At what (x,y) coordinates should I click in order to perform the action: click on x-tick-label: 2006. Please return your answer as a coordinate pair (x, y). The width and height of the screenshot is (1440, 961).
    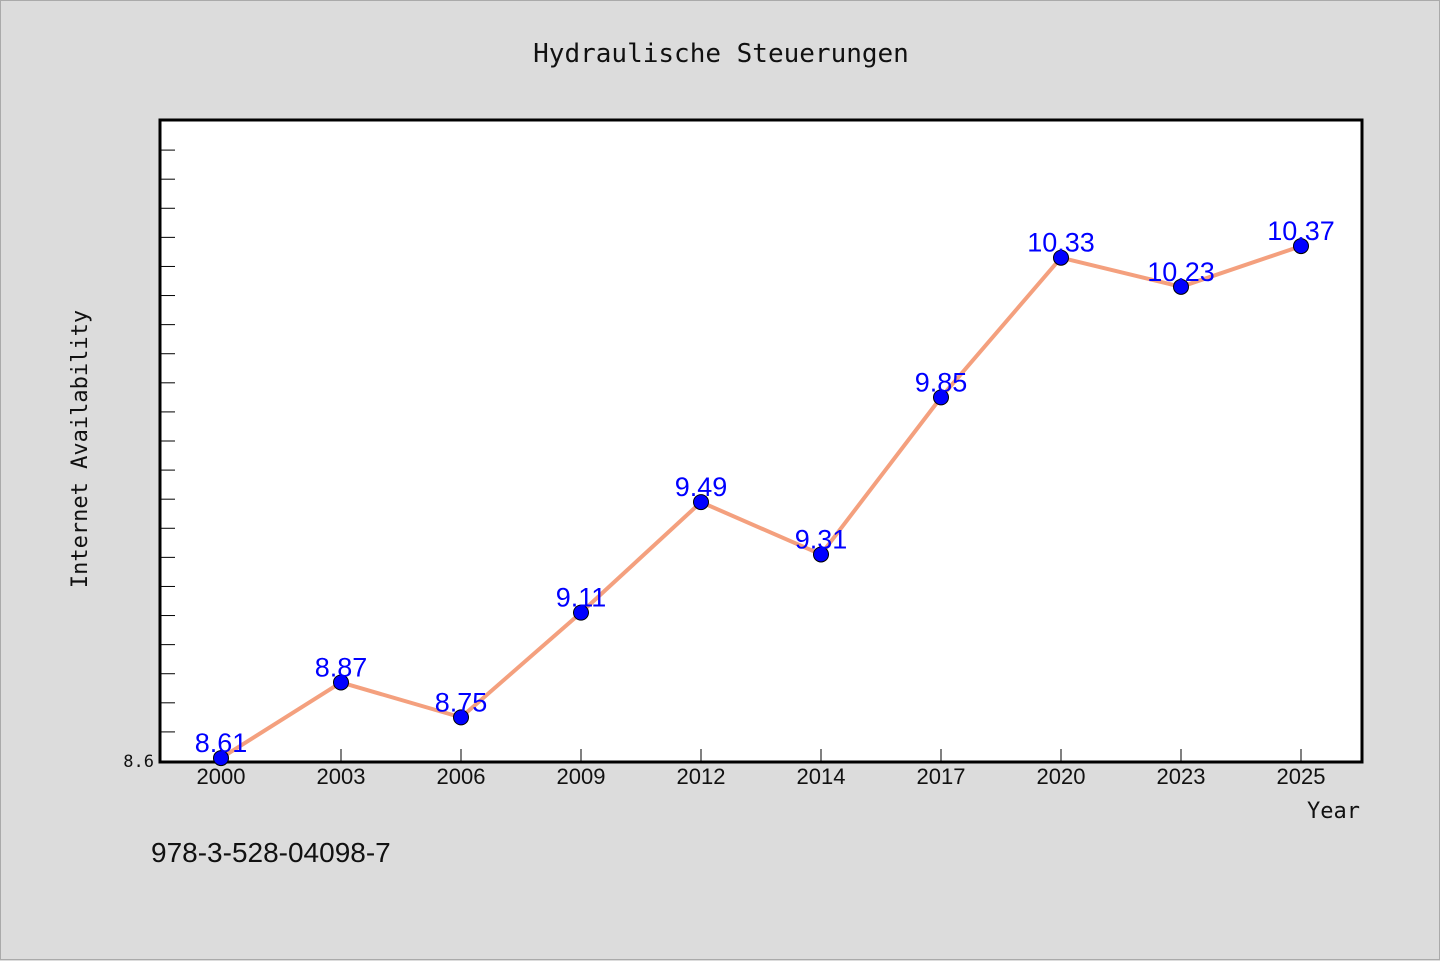
    Looking at the image, I should click on (461, 776).